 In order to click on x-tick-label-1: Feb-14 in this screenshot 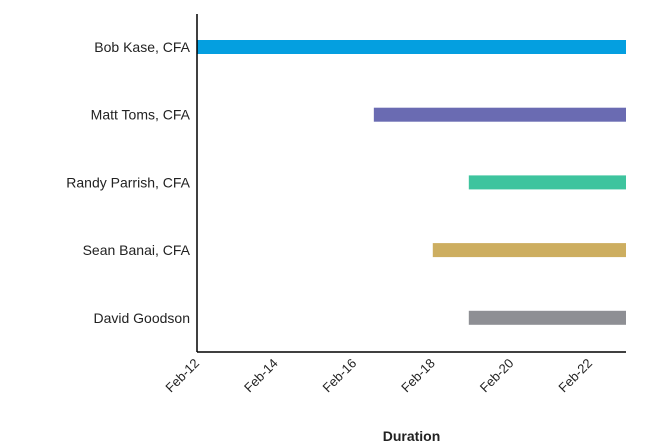, I will do `click(261, 376)`.